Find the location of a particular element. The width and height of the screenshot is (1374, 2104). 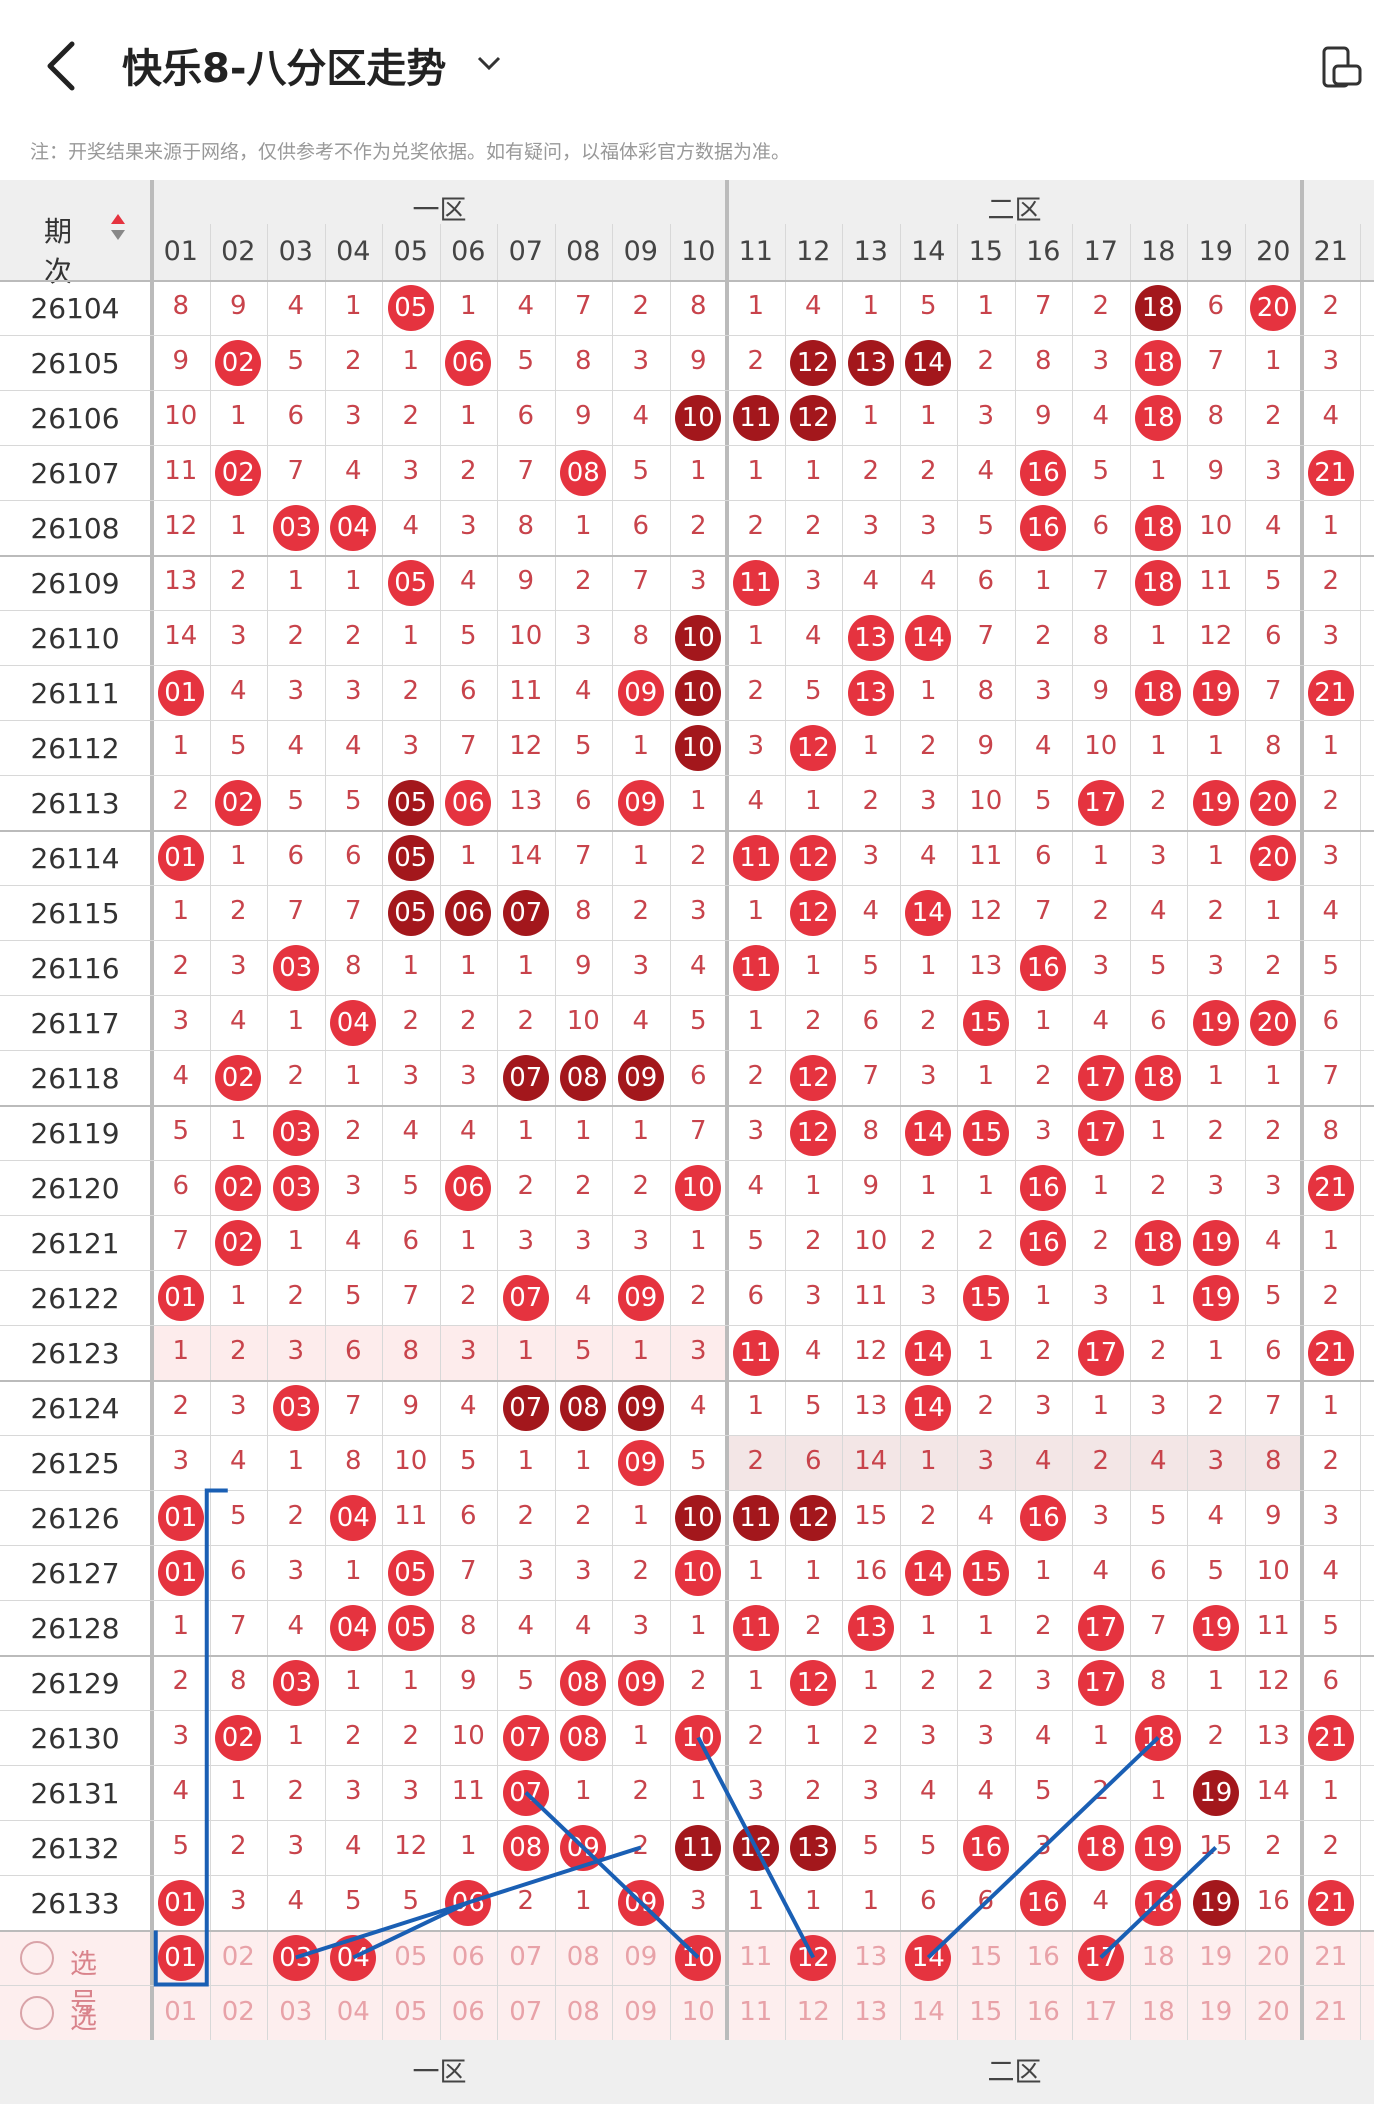

column-header: 14 is located at coordinates (928, 251).